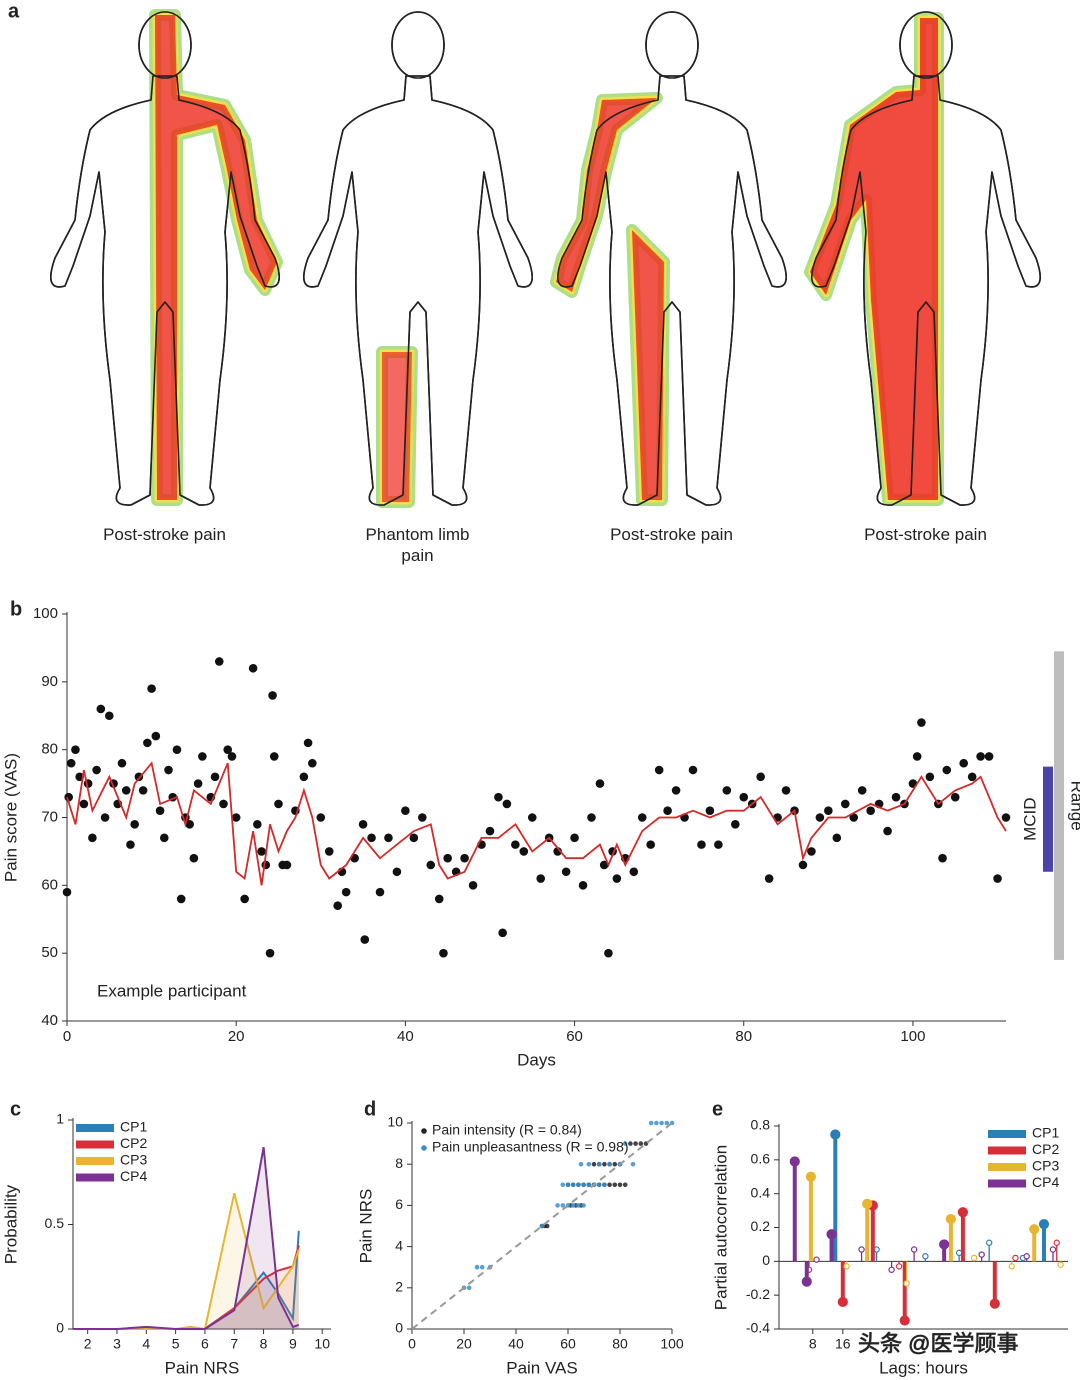  I want to click on x-axis-label: Lags: hours, so click(923, 1367).